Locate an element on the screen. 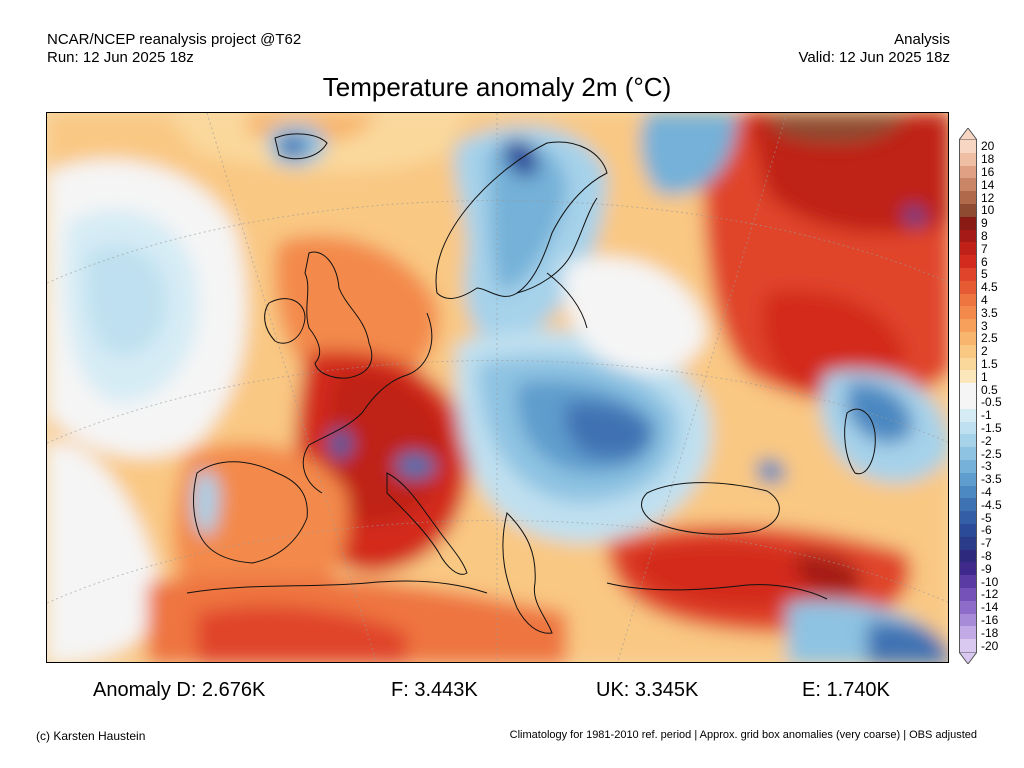  legend-label: 3 is located at coordinates (984, 325).